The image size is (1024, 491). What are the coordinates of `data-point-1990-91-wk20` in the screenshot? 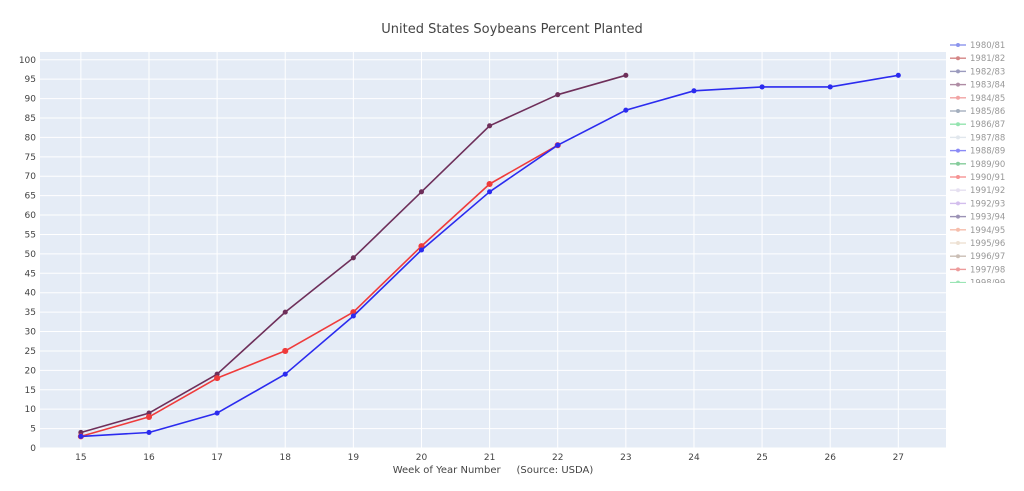 It's located at (421, 246).